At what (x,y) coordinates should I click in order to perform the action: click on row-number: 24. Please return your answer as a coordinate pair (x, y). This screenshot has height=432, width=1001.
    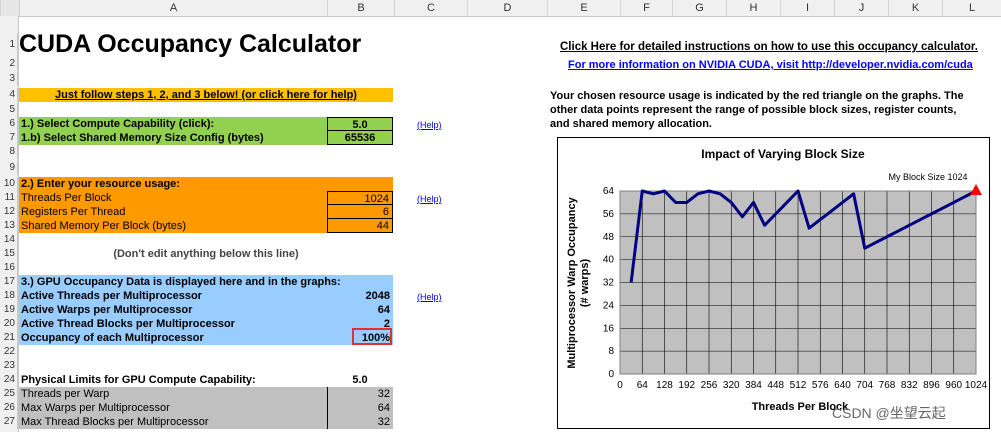
    Looking at the image, I should click on (9, 380).